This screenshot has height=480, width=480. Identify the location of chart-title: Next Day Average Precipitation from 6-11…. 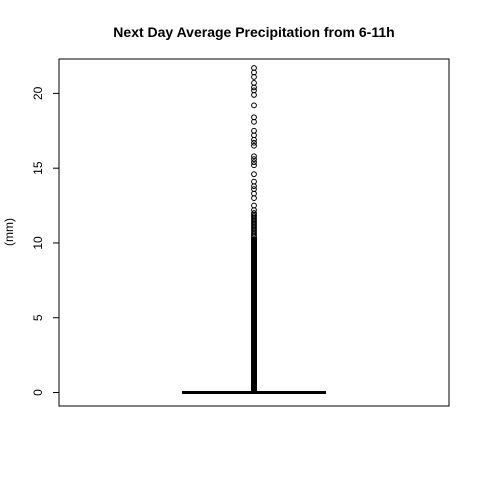
(253, 32).